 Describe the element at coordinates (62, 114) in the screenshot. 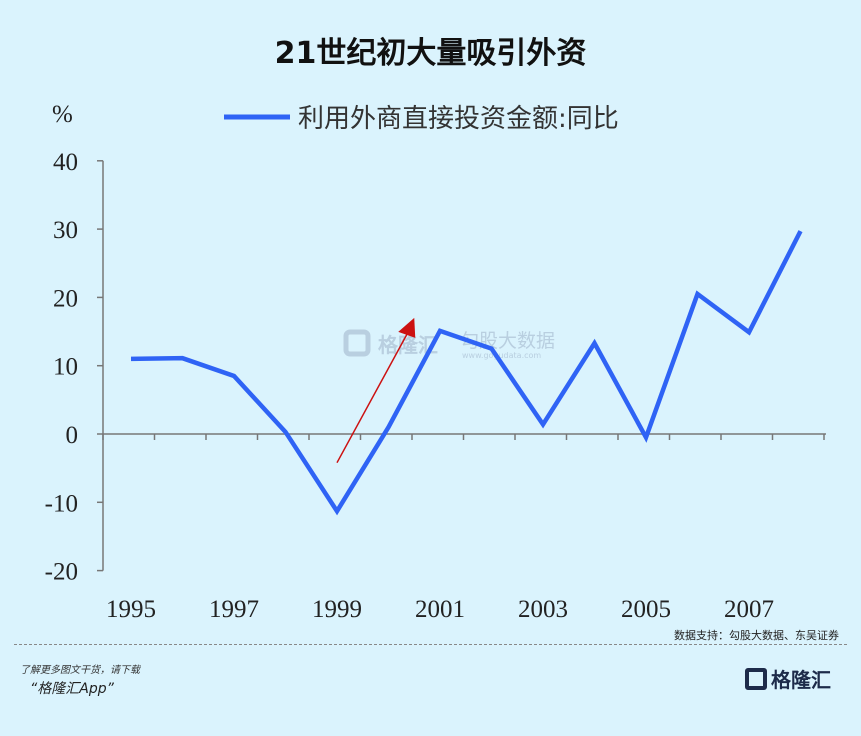

I see `y-axis-unit: %` at that location.